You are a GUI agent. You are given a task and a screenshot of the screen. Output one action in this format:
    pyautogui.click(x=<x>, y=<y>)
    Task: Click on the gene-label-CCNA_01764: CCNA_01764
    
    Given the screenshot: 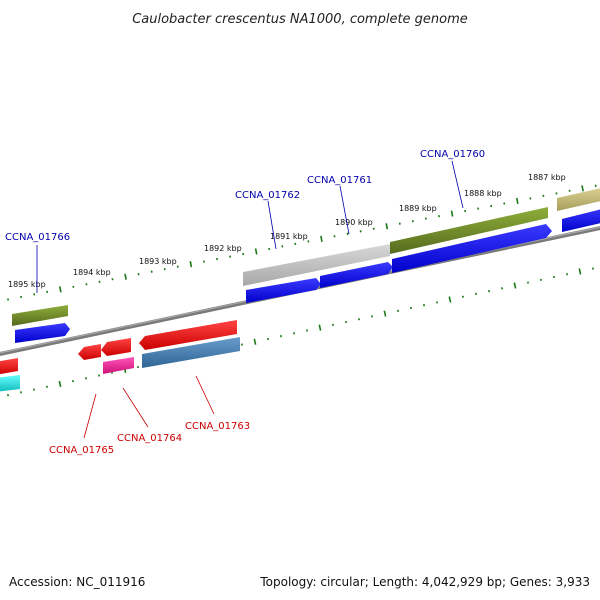 What is the action you would take?
    pyautogui.click(x=149, y=438)
    